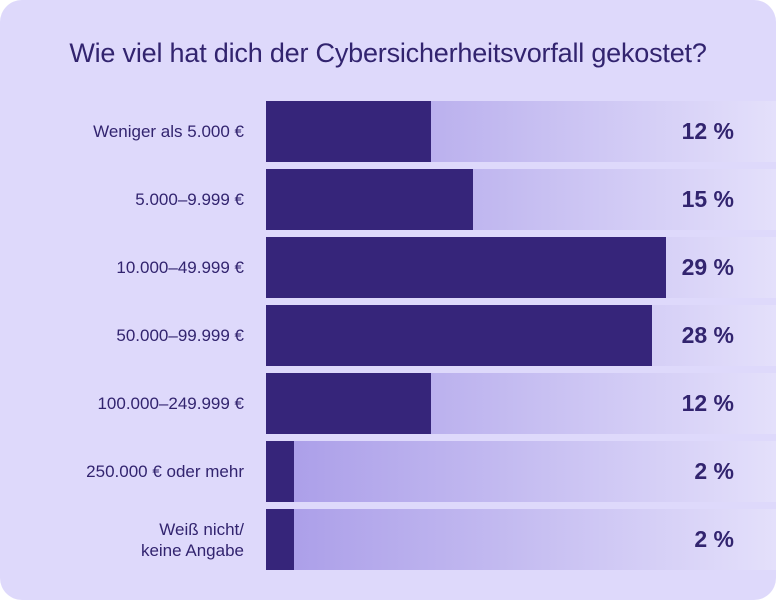  Describe the element at coordinates (168, 131) in the screenshot. I see `category-label: Weniger als 5.000 €` at that location.